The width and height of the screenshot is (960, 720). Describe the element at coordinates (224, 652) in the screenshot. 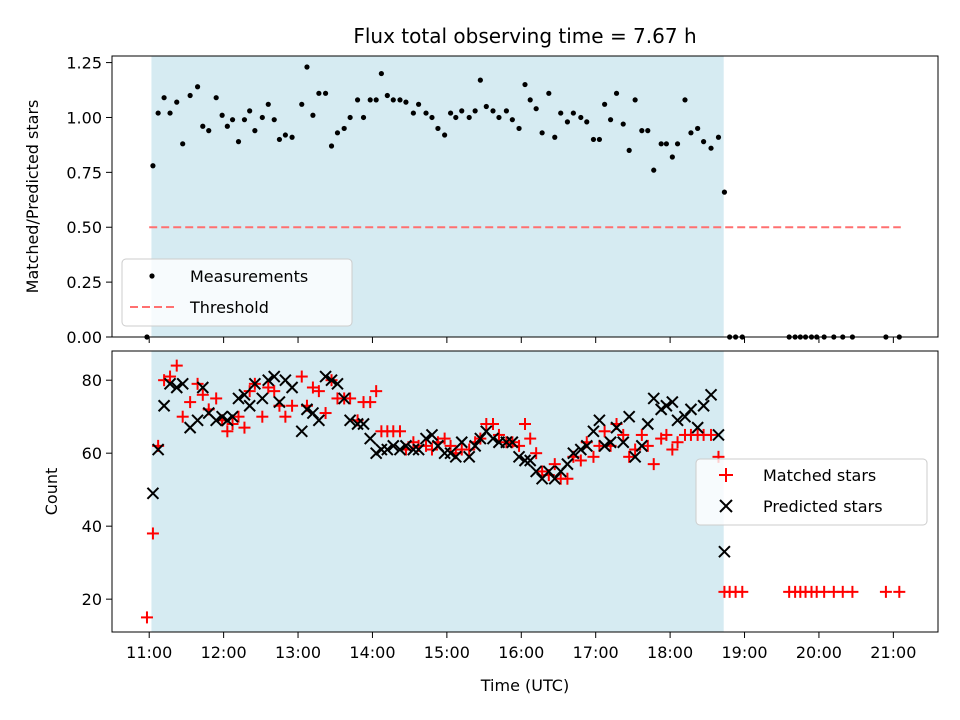

I see `x-tick-label: 12:00` at that location.